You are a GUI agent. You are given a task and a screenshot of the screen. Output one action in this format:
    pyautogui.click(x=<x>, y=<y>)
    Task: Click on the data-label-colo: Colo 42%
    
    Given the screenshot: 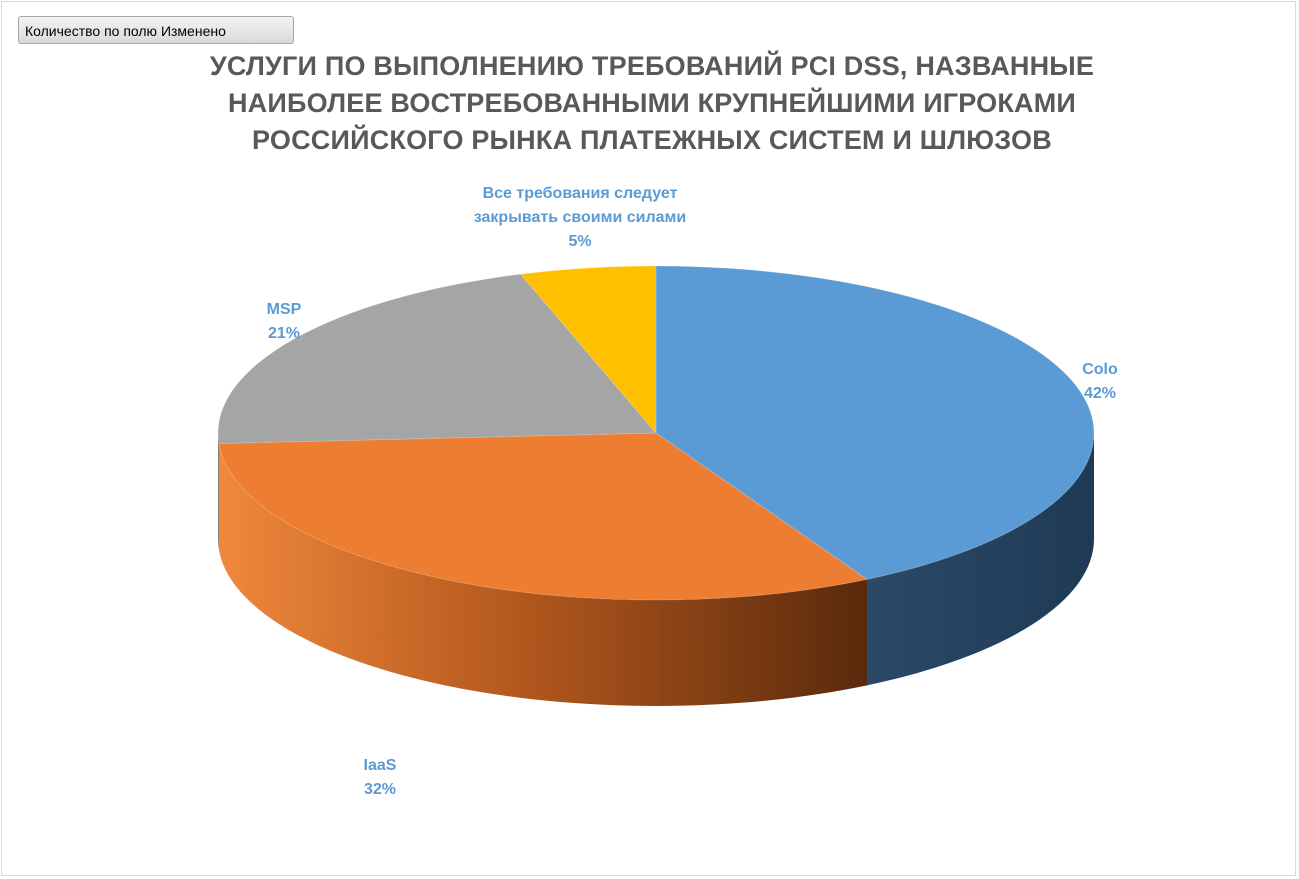 What is the action you would take?
    pyautogui.click(x=1100, y=382)
    